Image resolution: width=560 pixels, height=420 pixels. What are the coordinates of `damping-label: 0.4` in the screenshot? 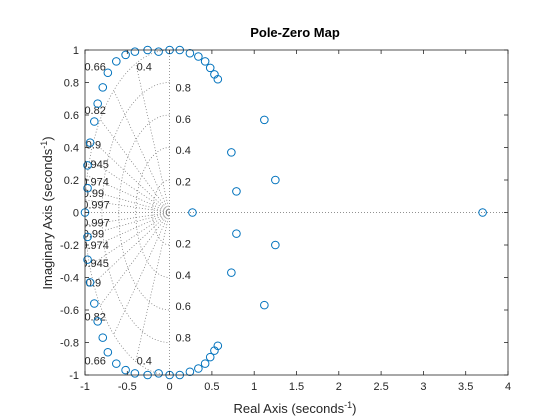 It's located at (144, 67).